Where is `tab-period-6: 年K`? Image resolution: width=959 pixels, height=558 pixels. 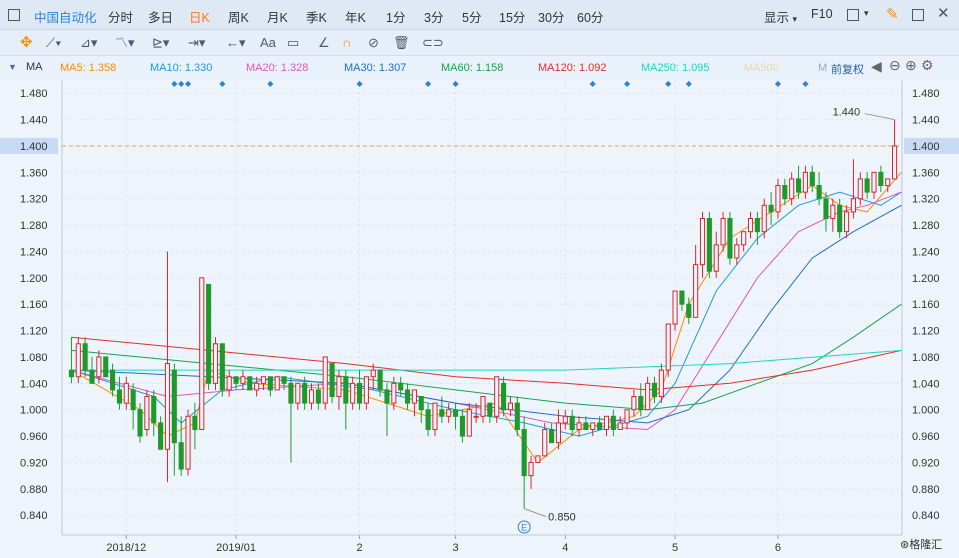
tab-period-6: 年K is located at coordinates (355, 18).